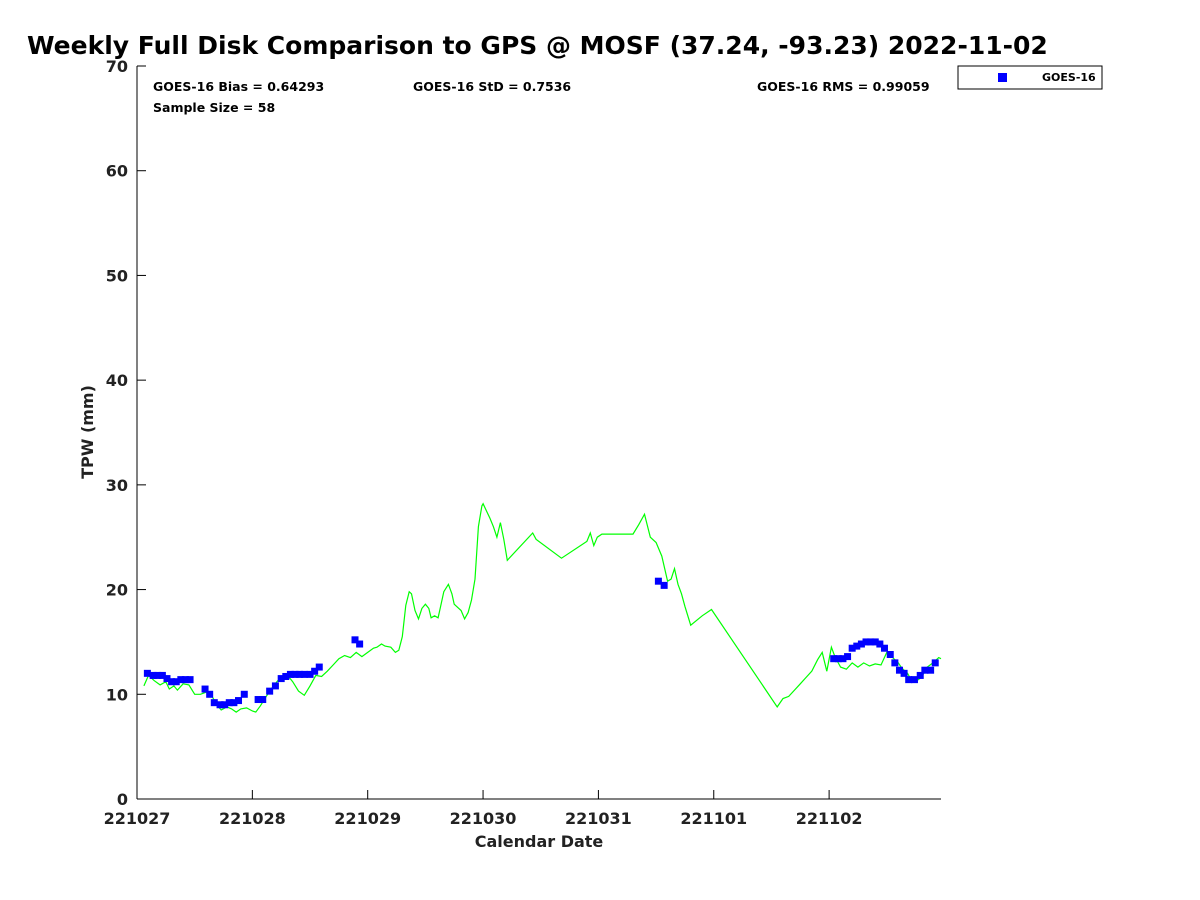 The height and width of the screenshot is (900, 1200). I want to click on legend-label-goes16: GOES-16, so click(1069, 77).